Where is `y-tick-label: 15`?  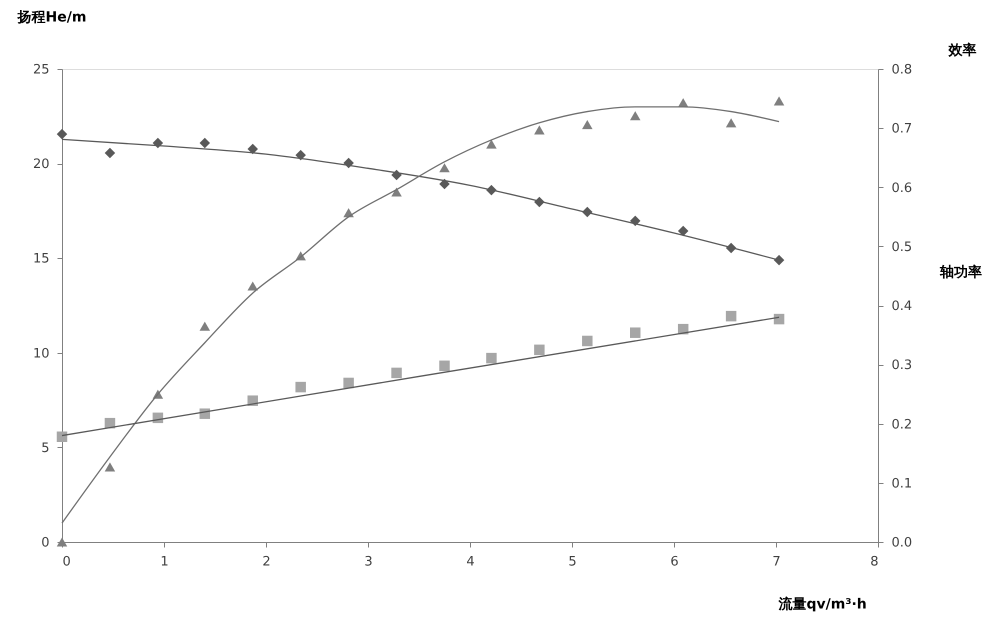
y-tick-label: 15 is located at coordinates (41, 259).